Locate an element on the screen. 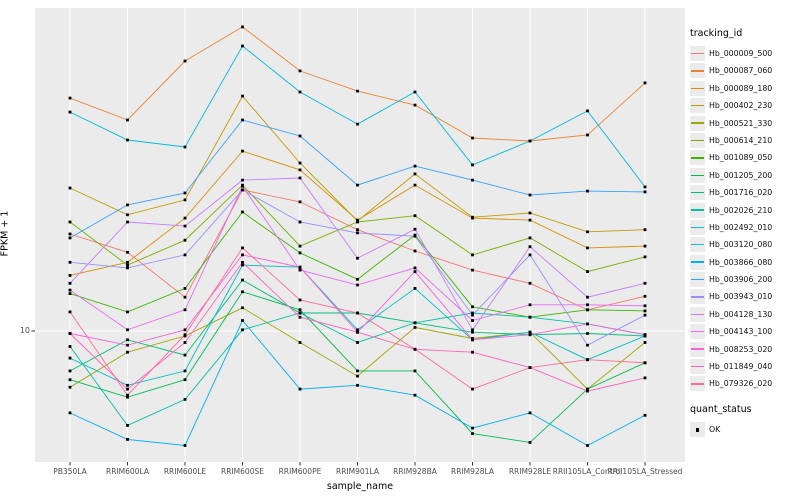  legend-item: Hb_000089_180 is located at coordinates (744, 88).